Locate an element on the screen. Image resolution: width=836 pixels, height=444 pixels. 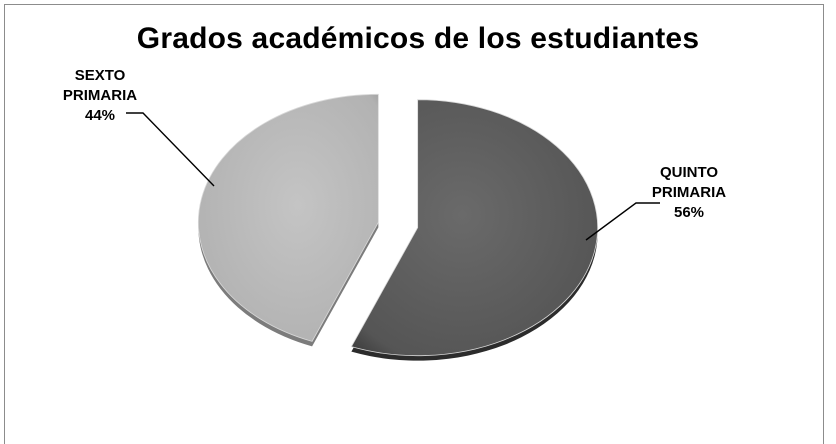
slice-quinto-primaria-label: QUINTO PRIMARIA 56% is located at coordinates (689, 192).